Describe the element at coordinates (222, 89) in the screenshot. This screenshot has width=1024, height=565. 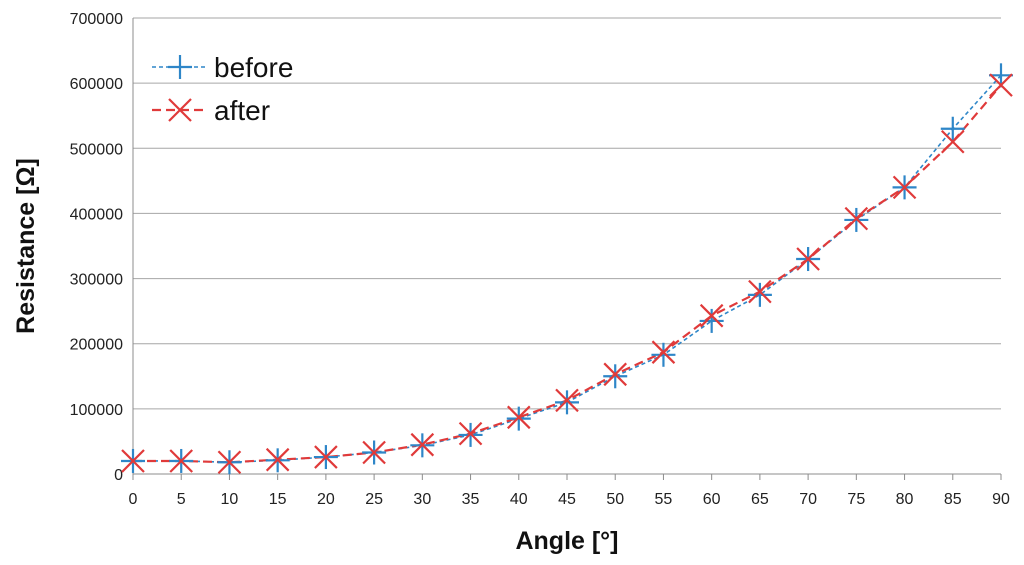
I see `legend: before after` at that location.